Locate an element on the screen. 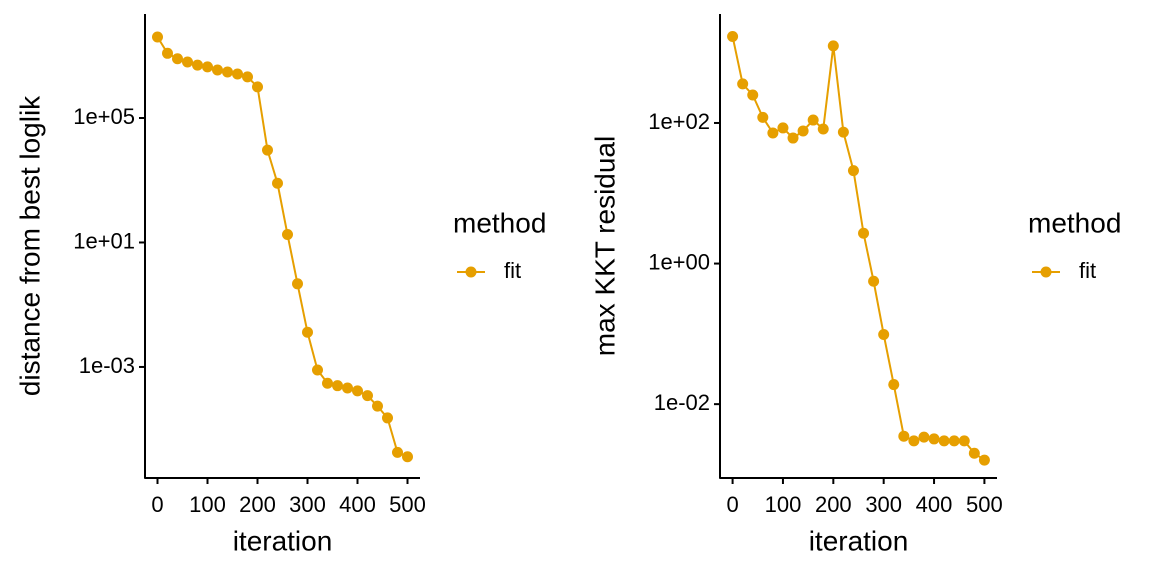 The image size is (1152, 576). y-axis-title: max KKT residual is located at coordinates (604, 246).